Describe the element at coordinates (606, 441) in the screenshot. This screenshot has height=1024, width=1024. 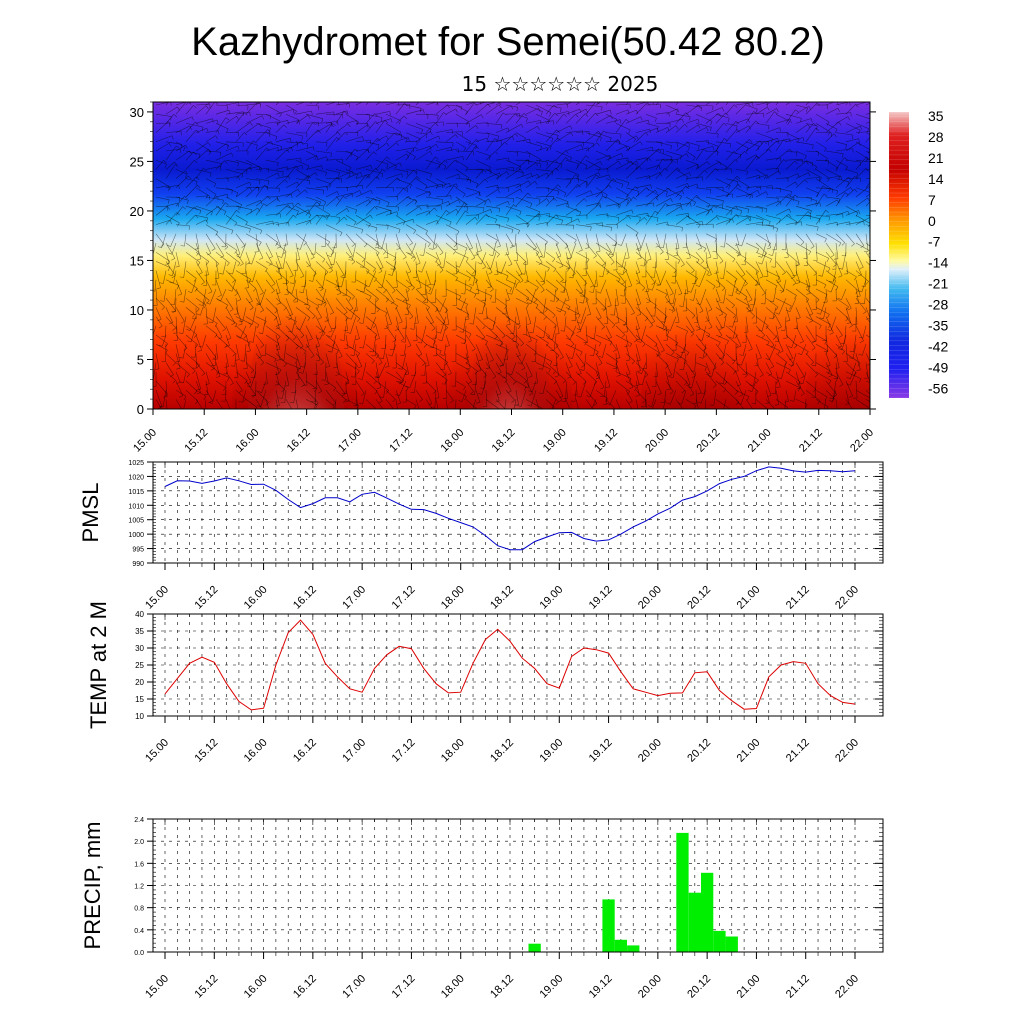
I see `x-tick-label: 19.12` at that location.